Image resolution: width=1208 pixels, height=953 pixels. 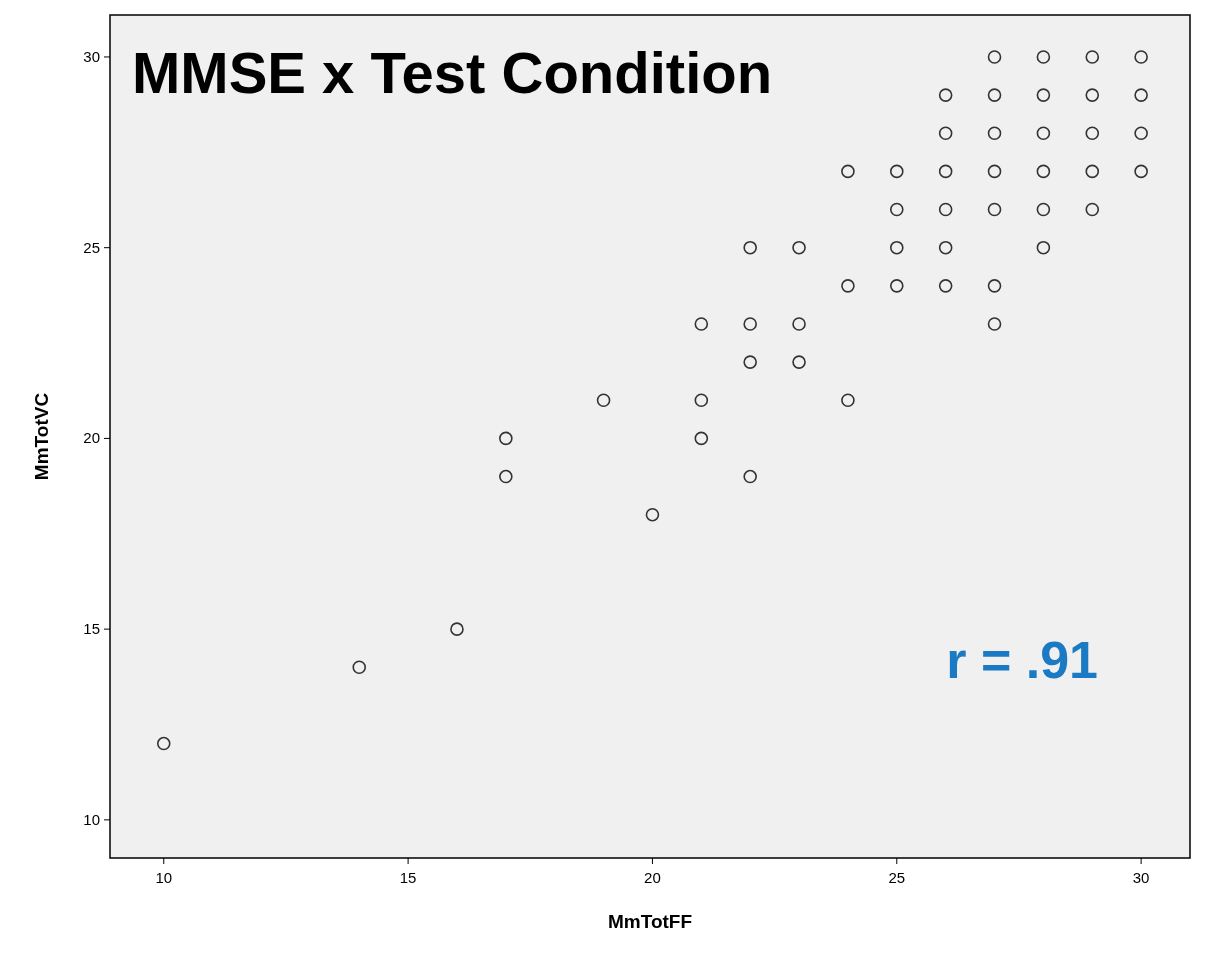 What do you see at coordinates (41, 436) in the screenshot?
I see `y-axis-title: MmTotVC` at bounding box center [41, 436].